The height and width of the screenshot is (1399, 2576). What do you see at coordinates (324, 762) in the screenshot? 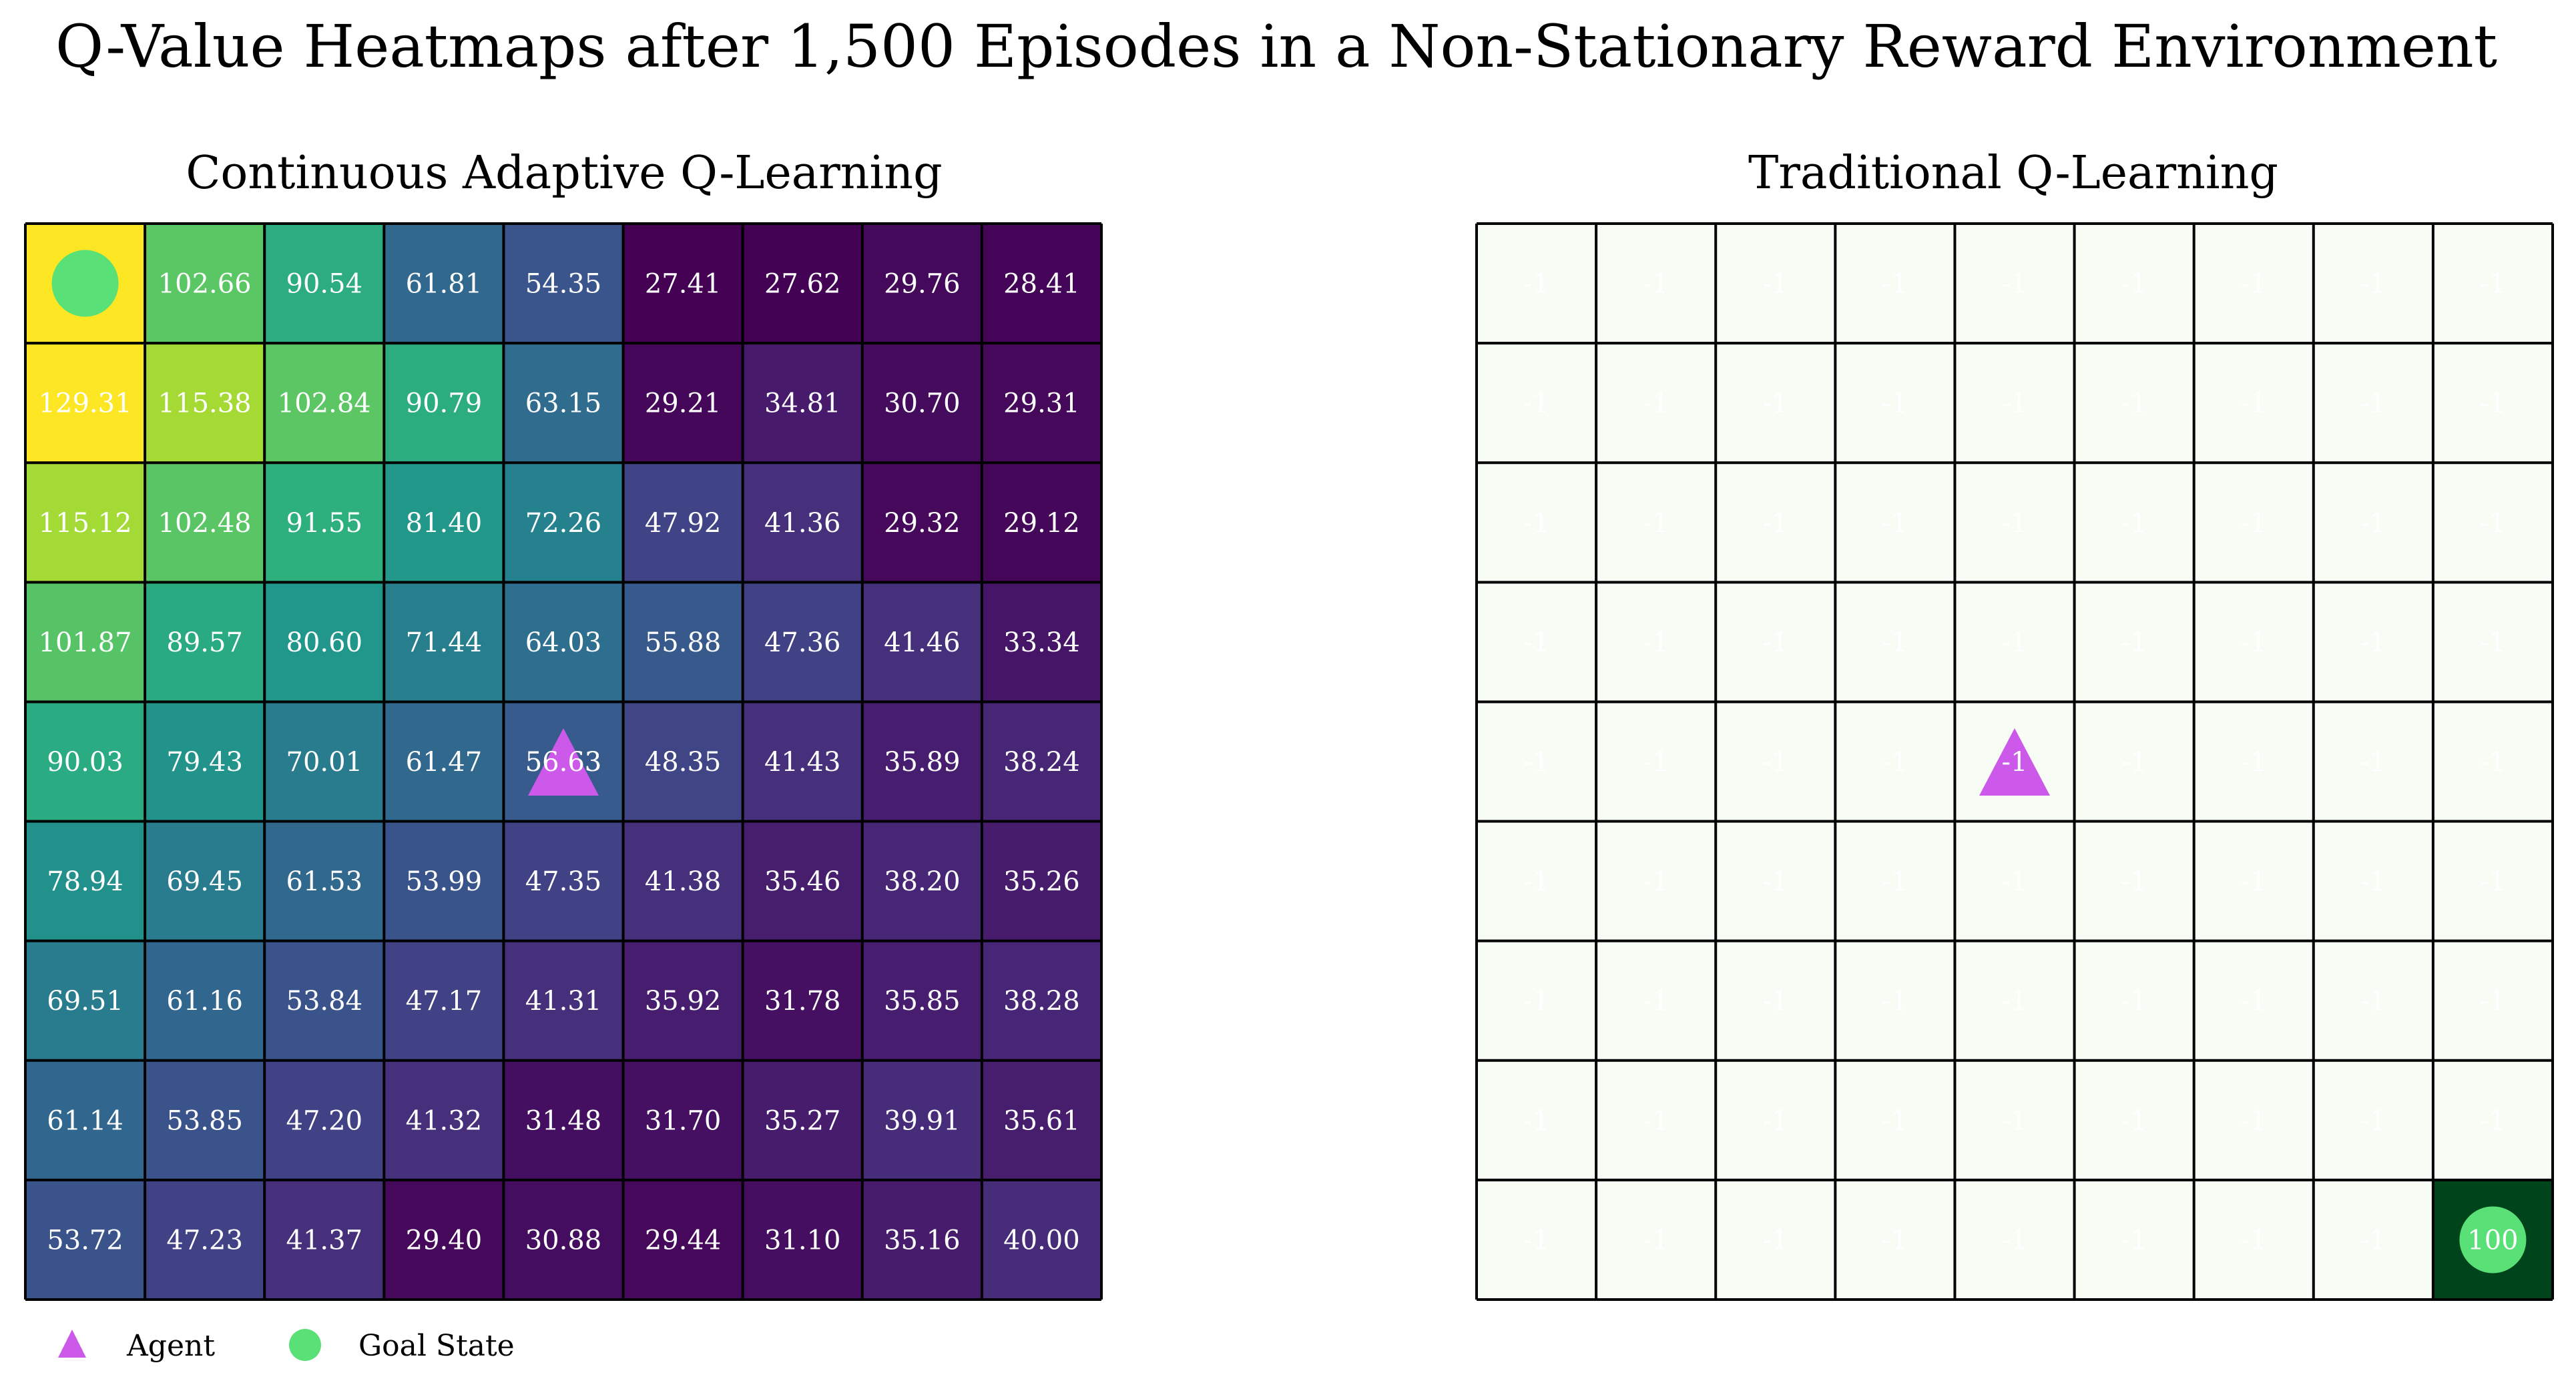
I see `adaptive-cell-value-label: 70.01` at bounding box center [324, 762].